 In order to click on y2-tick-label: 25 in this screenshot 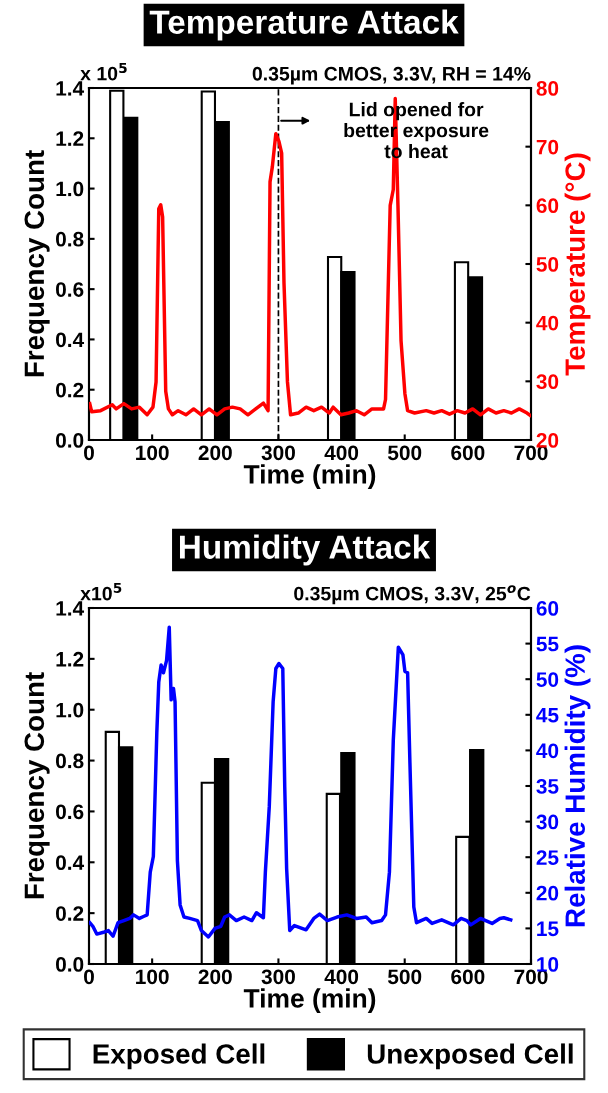, I will do `click(547, 857)`.